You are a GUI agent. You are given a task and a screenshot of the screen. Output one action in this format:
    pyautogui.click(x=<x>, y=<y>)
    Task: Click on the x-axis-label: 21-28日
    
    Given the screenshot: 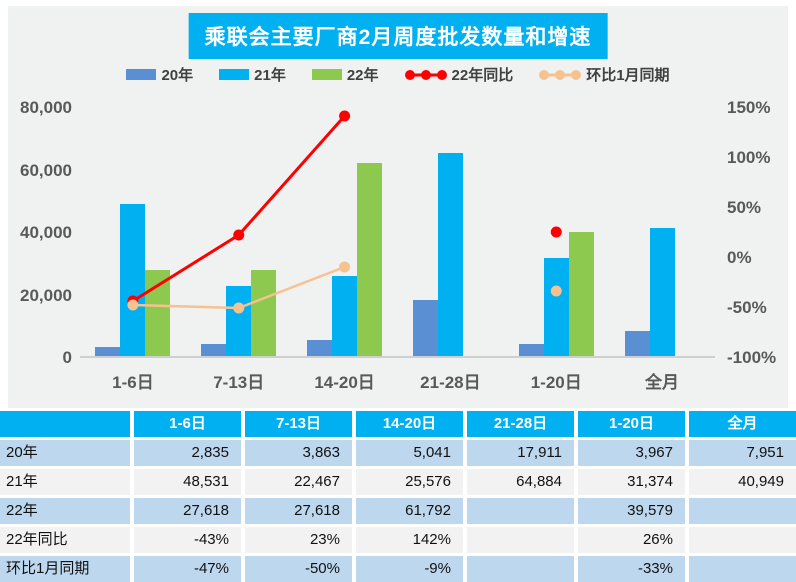 What is the action you would take?
    pyautogui.click(x=450, y=382)
    